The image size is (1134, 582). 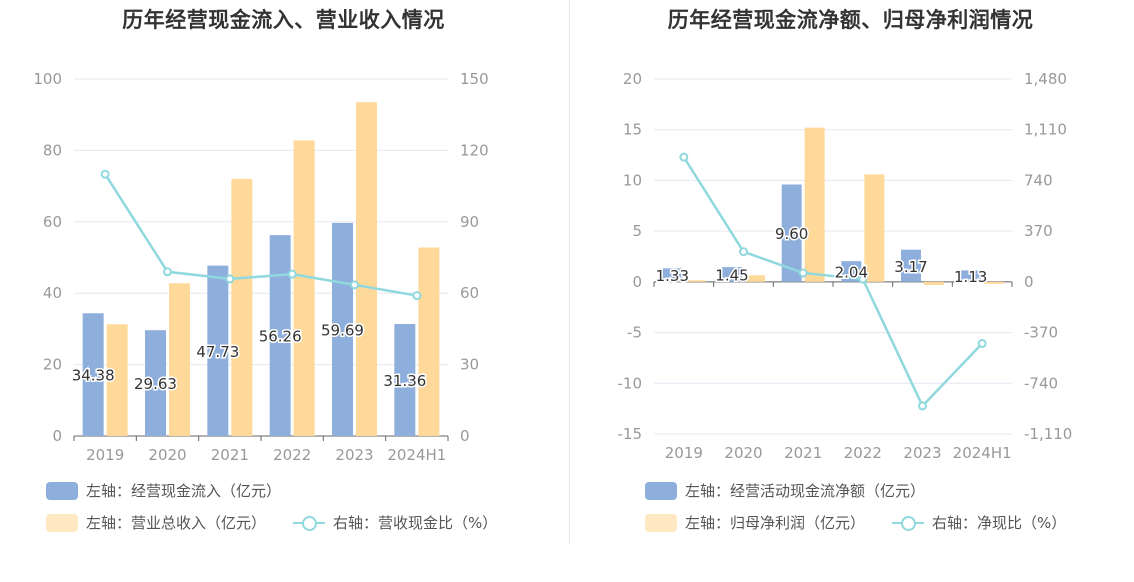 I want to click on legend-item-net-cash-flow: 左轴：经营活动现金流净额（亿元）, so click(x=785, y=490).